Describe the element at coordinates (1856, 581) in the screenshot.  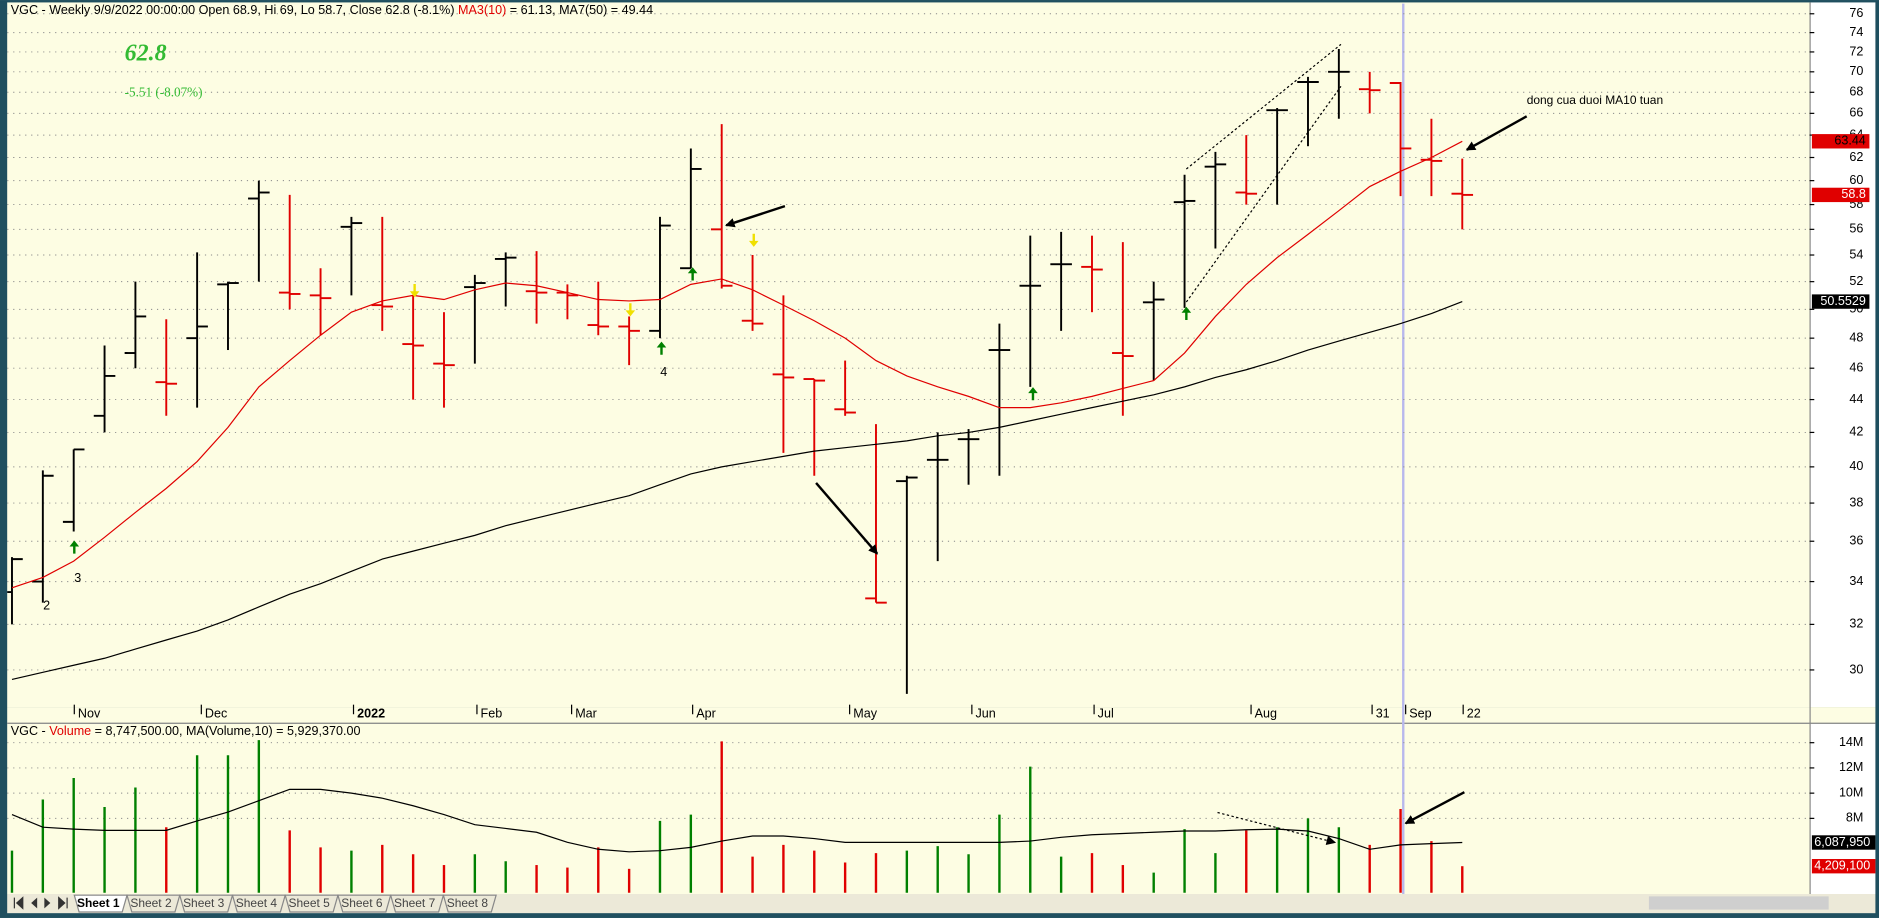
I see `y-tick-label: 34` at that location.